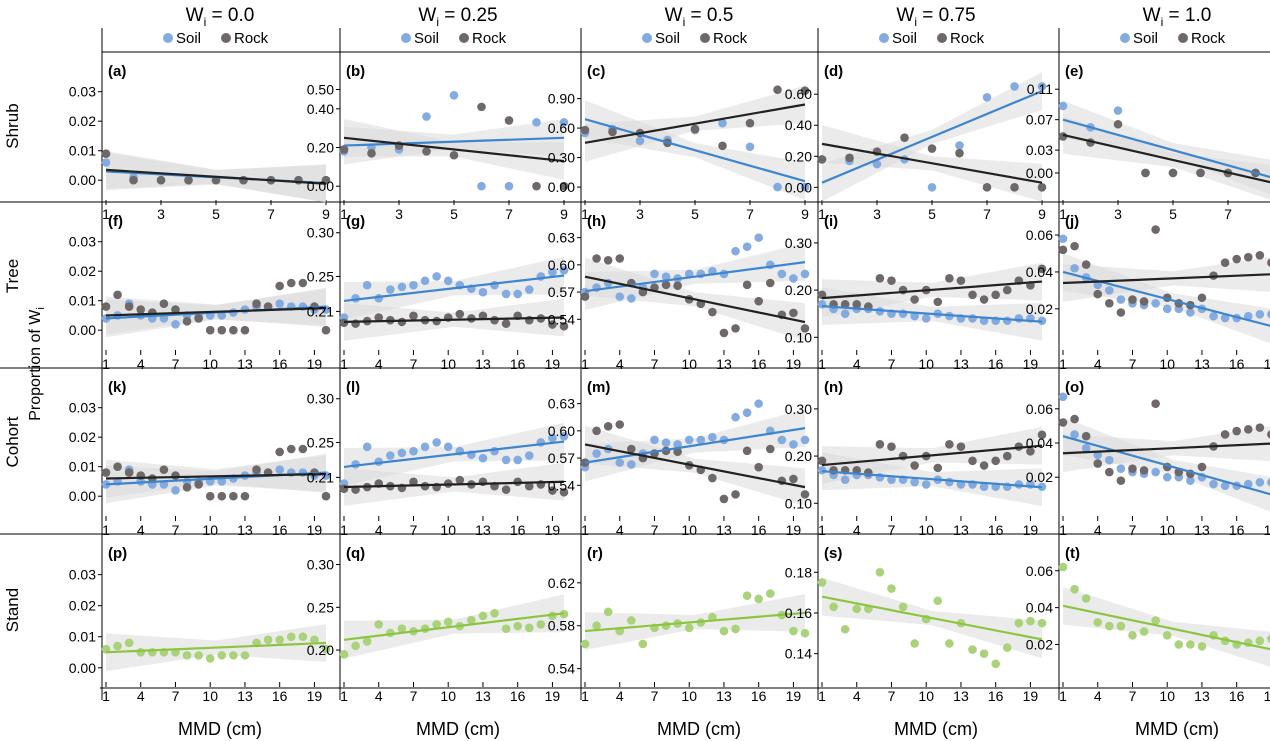  Describe the element at coordinates (798, 572) in the screenshot. I see `y-tick-label: 0.18` at that location.